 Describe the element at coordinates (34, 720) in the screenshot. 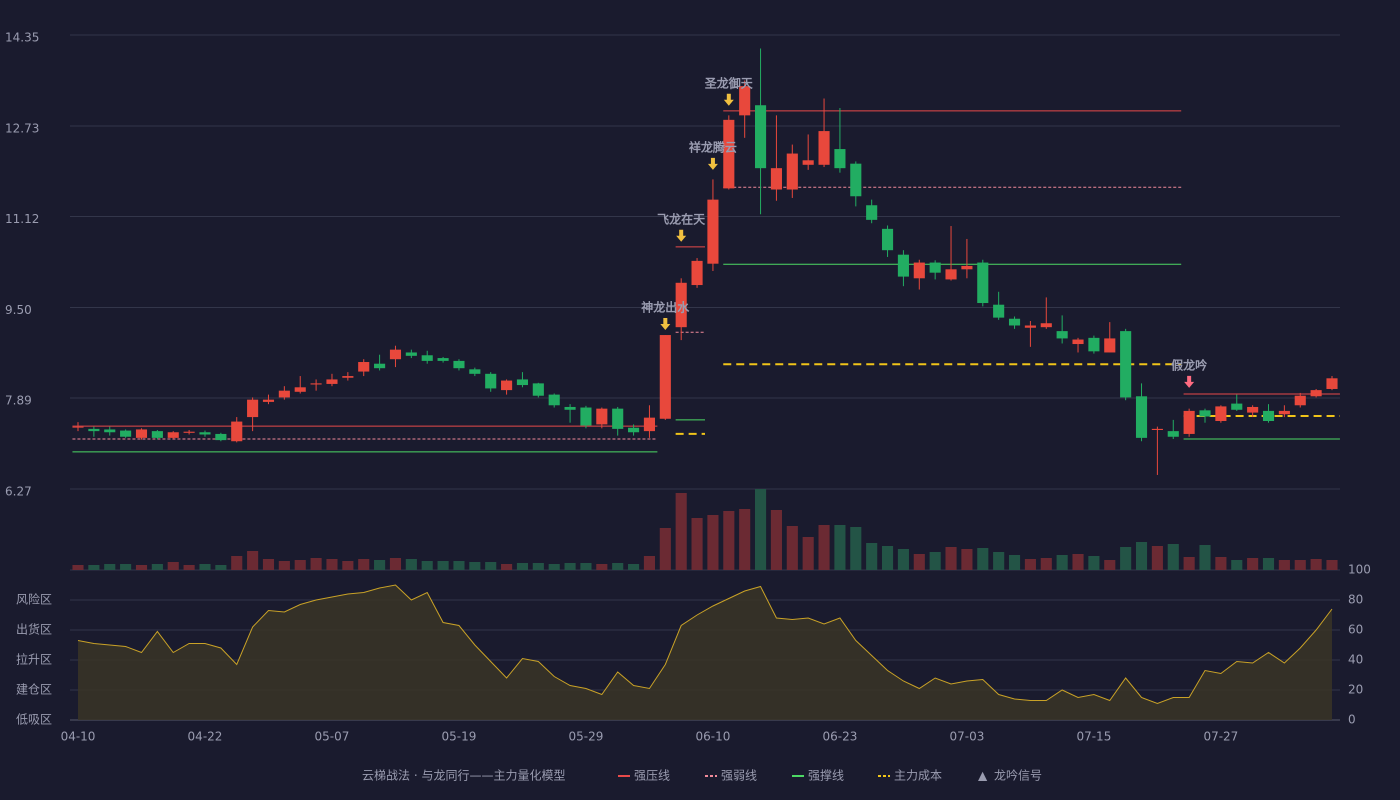

I see `zone-label: 低吸区` at that location.